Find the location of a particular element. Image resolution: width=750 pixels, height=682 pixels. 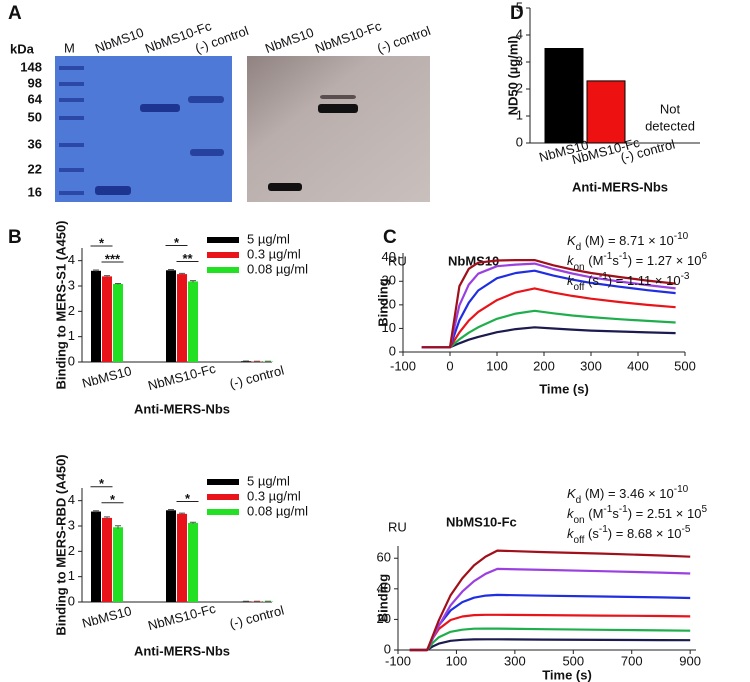

annotation: detected is located at coordinates (670, 125).